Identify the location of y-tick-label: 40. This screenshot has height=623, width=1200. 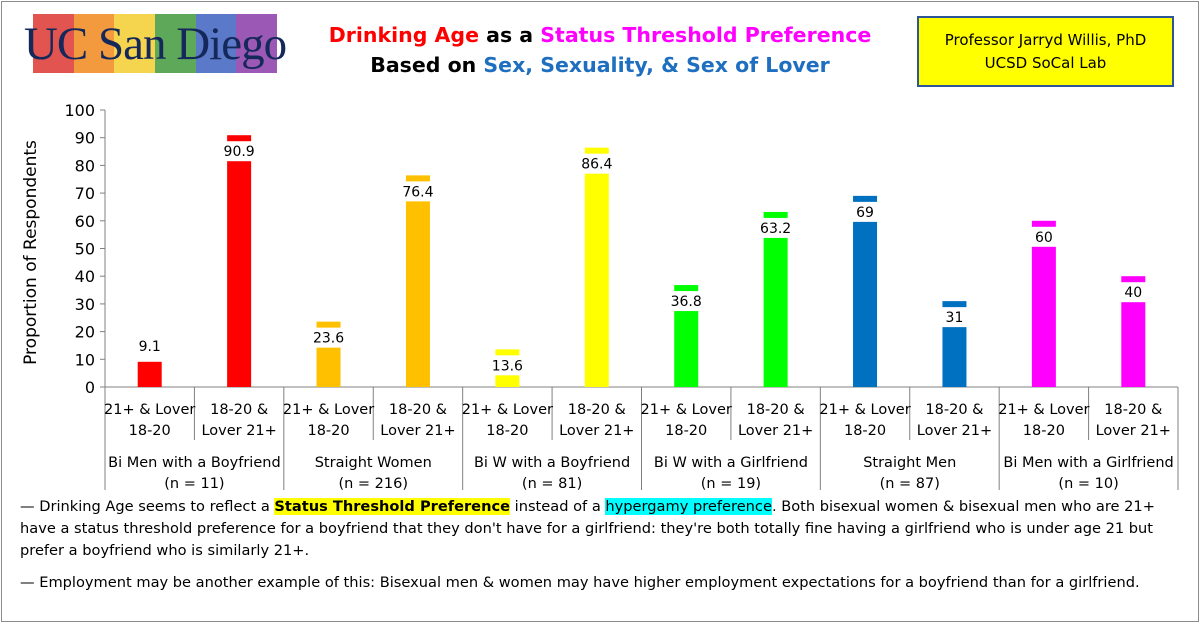
(85, 276).